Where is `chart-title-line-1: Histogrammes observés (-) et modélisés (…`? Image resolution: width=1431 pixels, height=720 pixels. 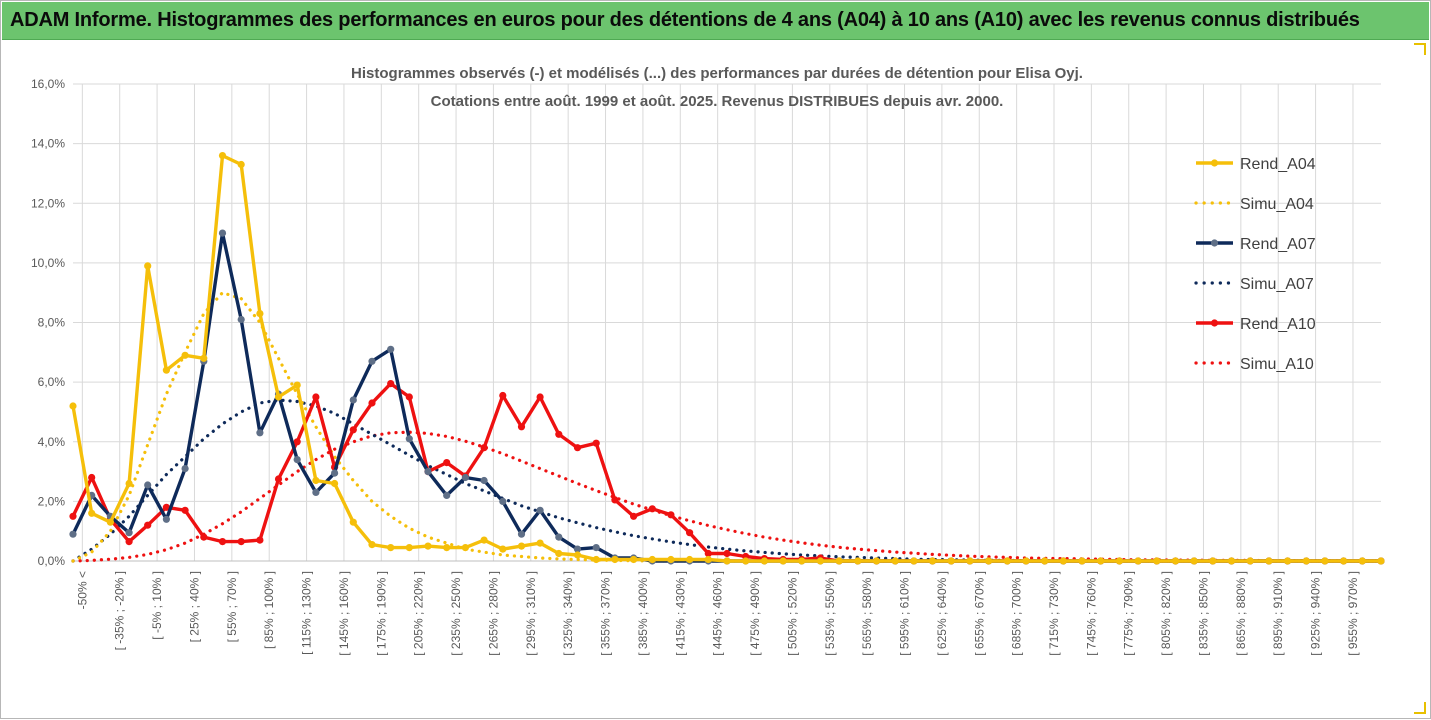 chart-title-line-1: Histogrammes observés (-) et modélisés (… is located at coordinates (717, 73).